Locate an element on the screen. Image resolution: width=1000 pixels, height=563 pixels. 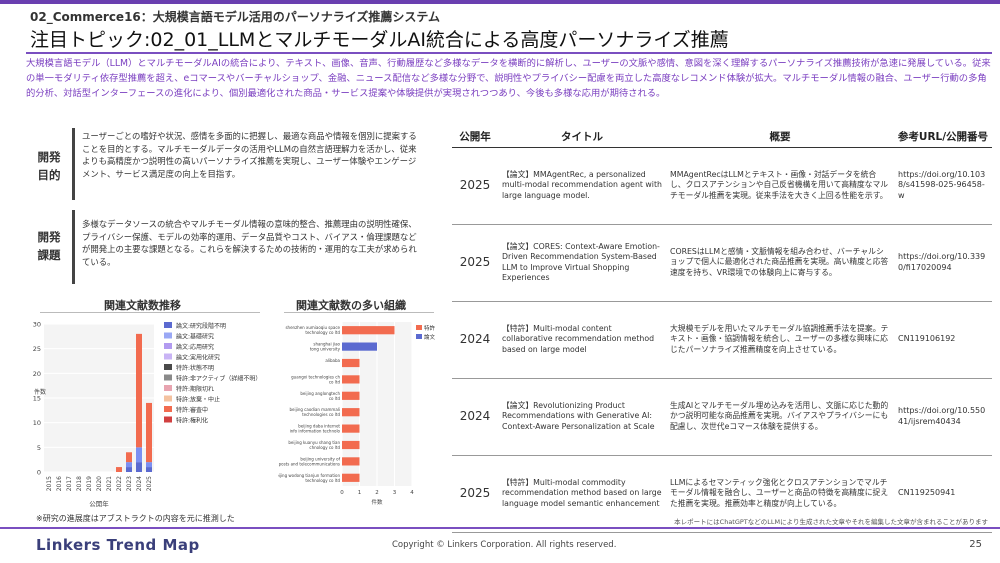
trend-legend-label: 論文:研究段階不明 is located at coordinates (201, 326).